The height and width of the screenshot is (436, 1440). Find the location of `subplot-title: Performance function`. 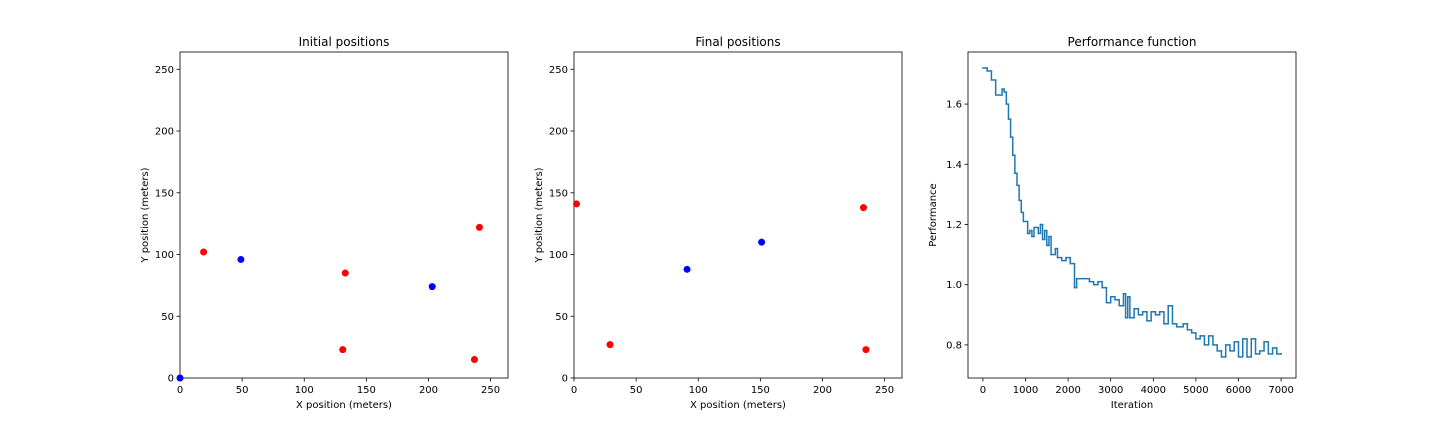

subplot-title: Performance function is located at coordinates (1132, 42).